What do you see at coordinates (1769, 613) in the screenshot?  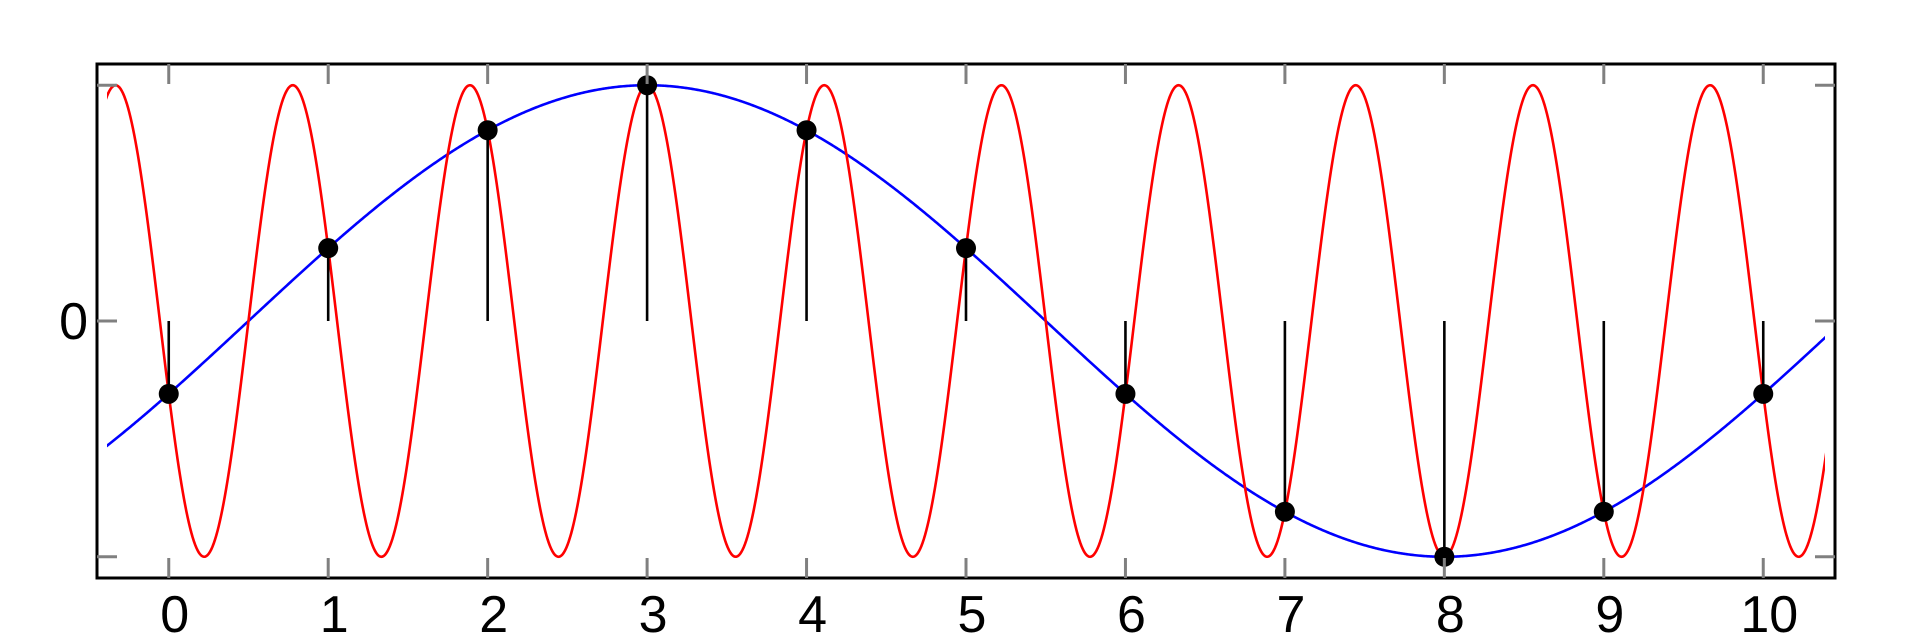 I see `x-tick-label-10: 10` at bounding box center [1769, 613].